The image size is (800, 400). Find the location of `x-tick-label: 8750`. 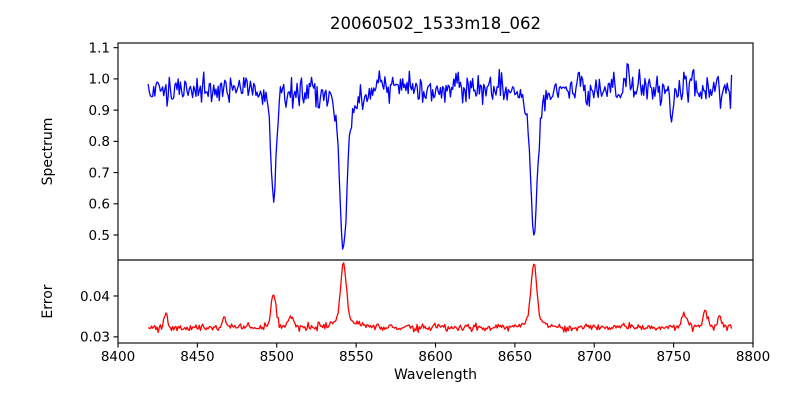

x-tick-label: 8750 is located at coordinates (673, 357).